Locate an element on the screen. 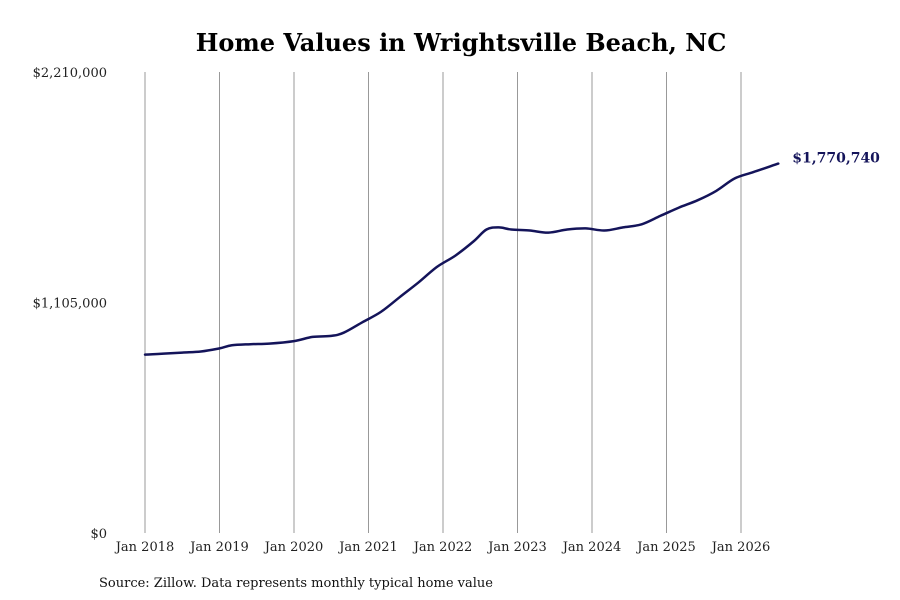  x-tick-label: Jan 2025 is located at coordinates (665, 547).